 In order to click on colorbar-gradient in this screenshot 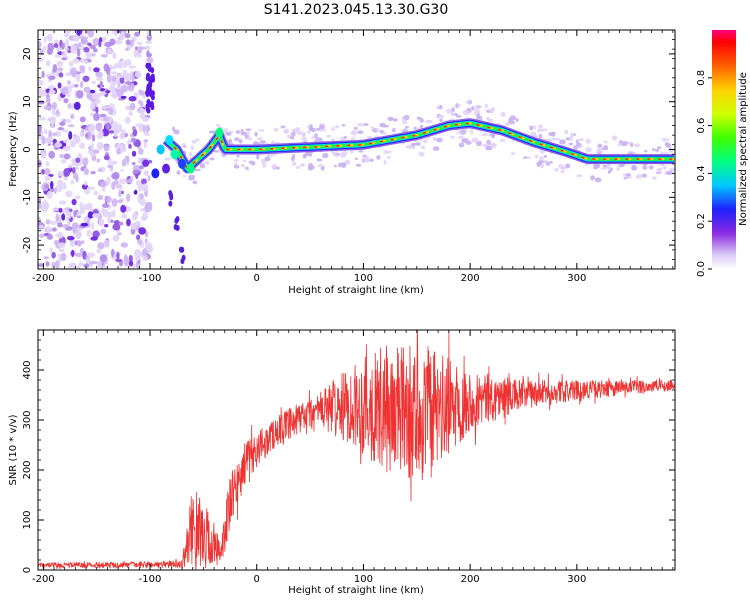, I will do `click(724, 149)`.